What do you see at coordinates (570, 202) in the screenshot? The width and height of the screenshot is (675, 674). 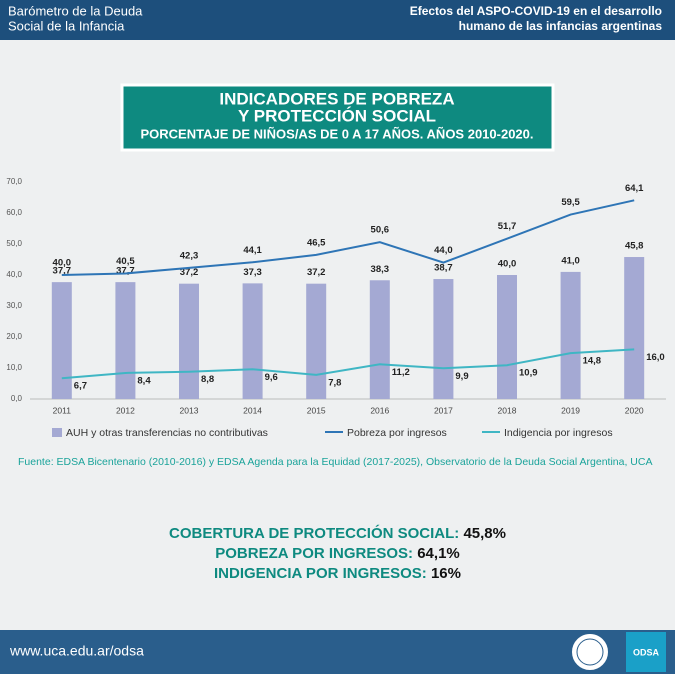 I see `line-label: 59,5` at bounding box center [570, 202].